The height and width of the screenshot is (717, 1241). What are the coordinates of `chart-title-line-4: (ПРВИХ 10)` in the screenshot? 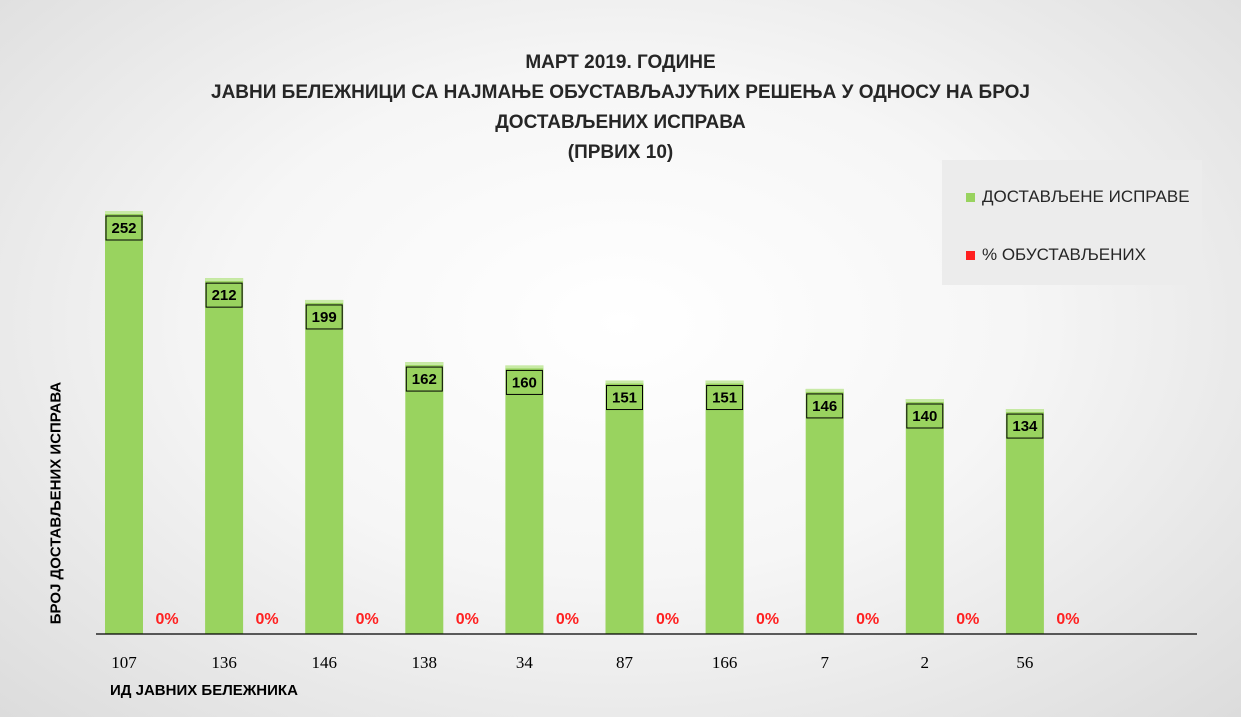 It's located at (620, 152).